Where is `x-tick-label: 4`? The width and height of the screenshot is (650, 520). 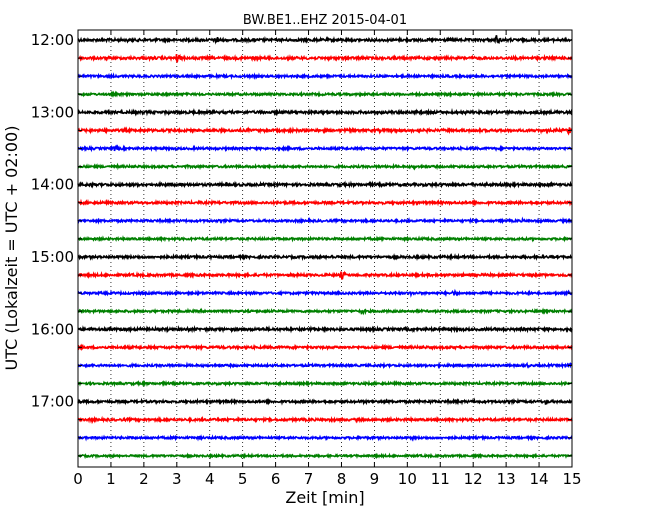 x-tick-label: 4 is located at coordinates (210, 479).